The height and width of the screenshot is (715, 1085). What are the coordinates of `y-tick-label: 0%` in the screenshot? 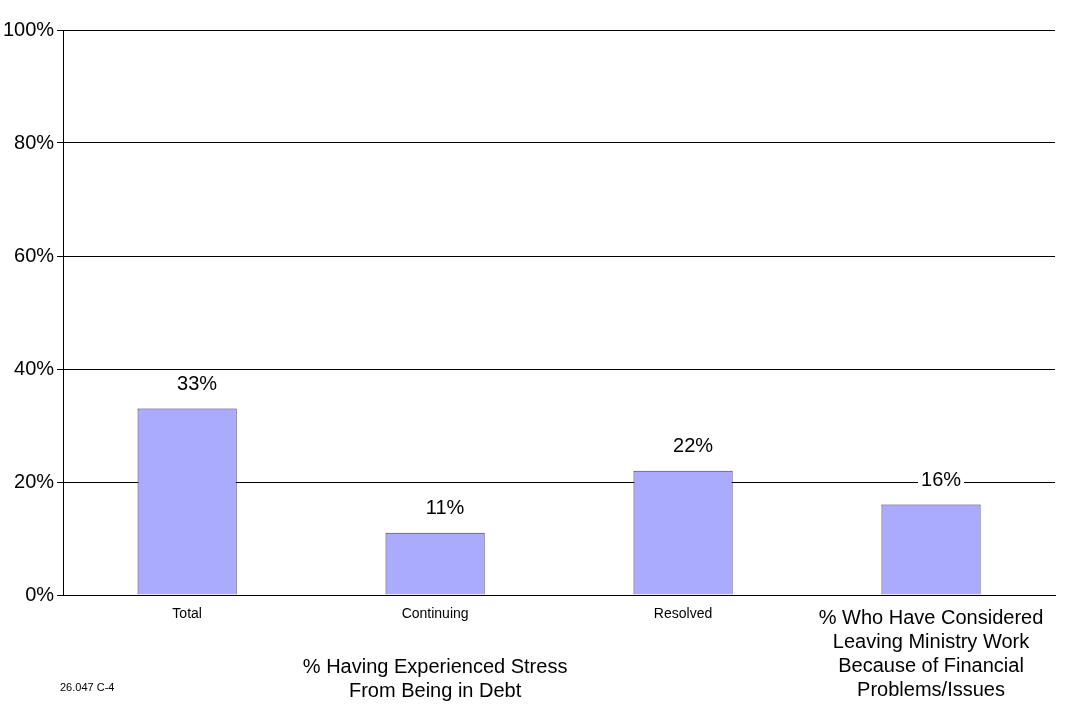 It's located at (40, 593).